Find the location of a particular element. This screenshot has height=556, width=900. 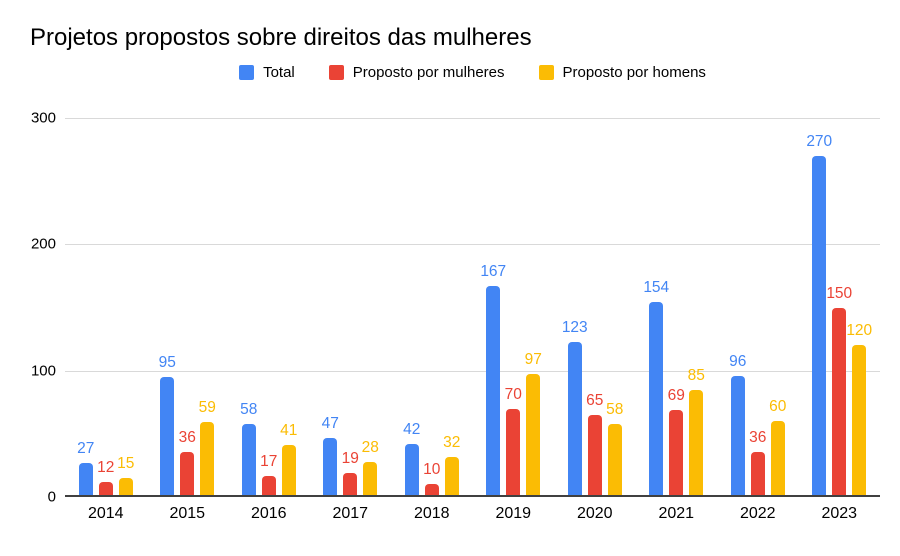

bar-group-2021: 154 69 85 is located at coordinates (677, 307).